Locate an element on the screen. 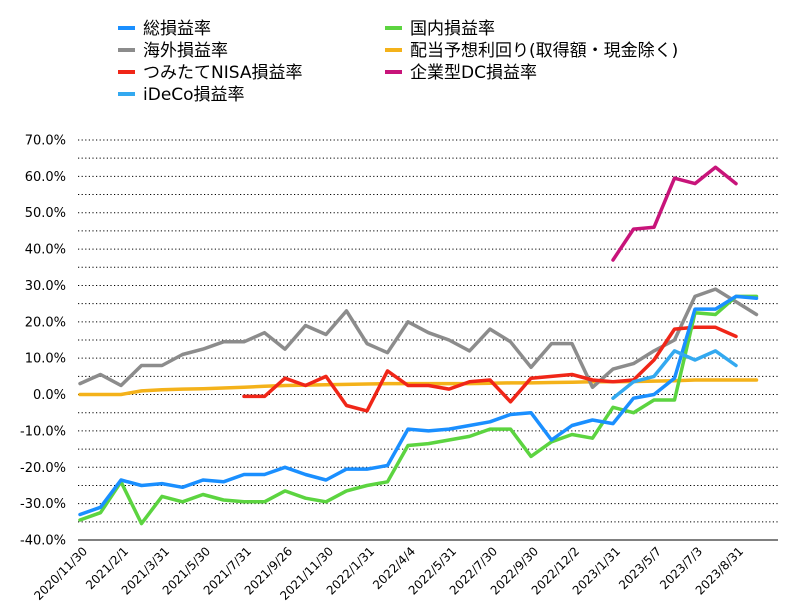  x-tick-label: 2020/11/30 is located at coordinates (60, 573).